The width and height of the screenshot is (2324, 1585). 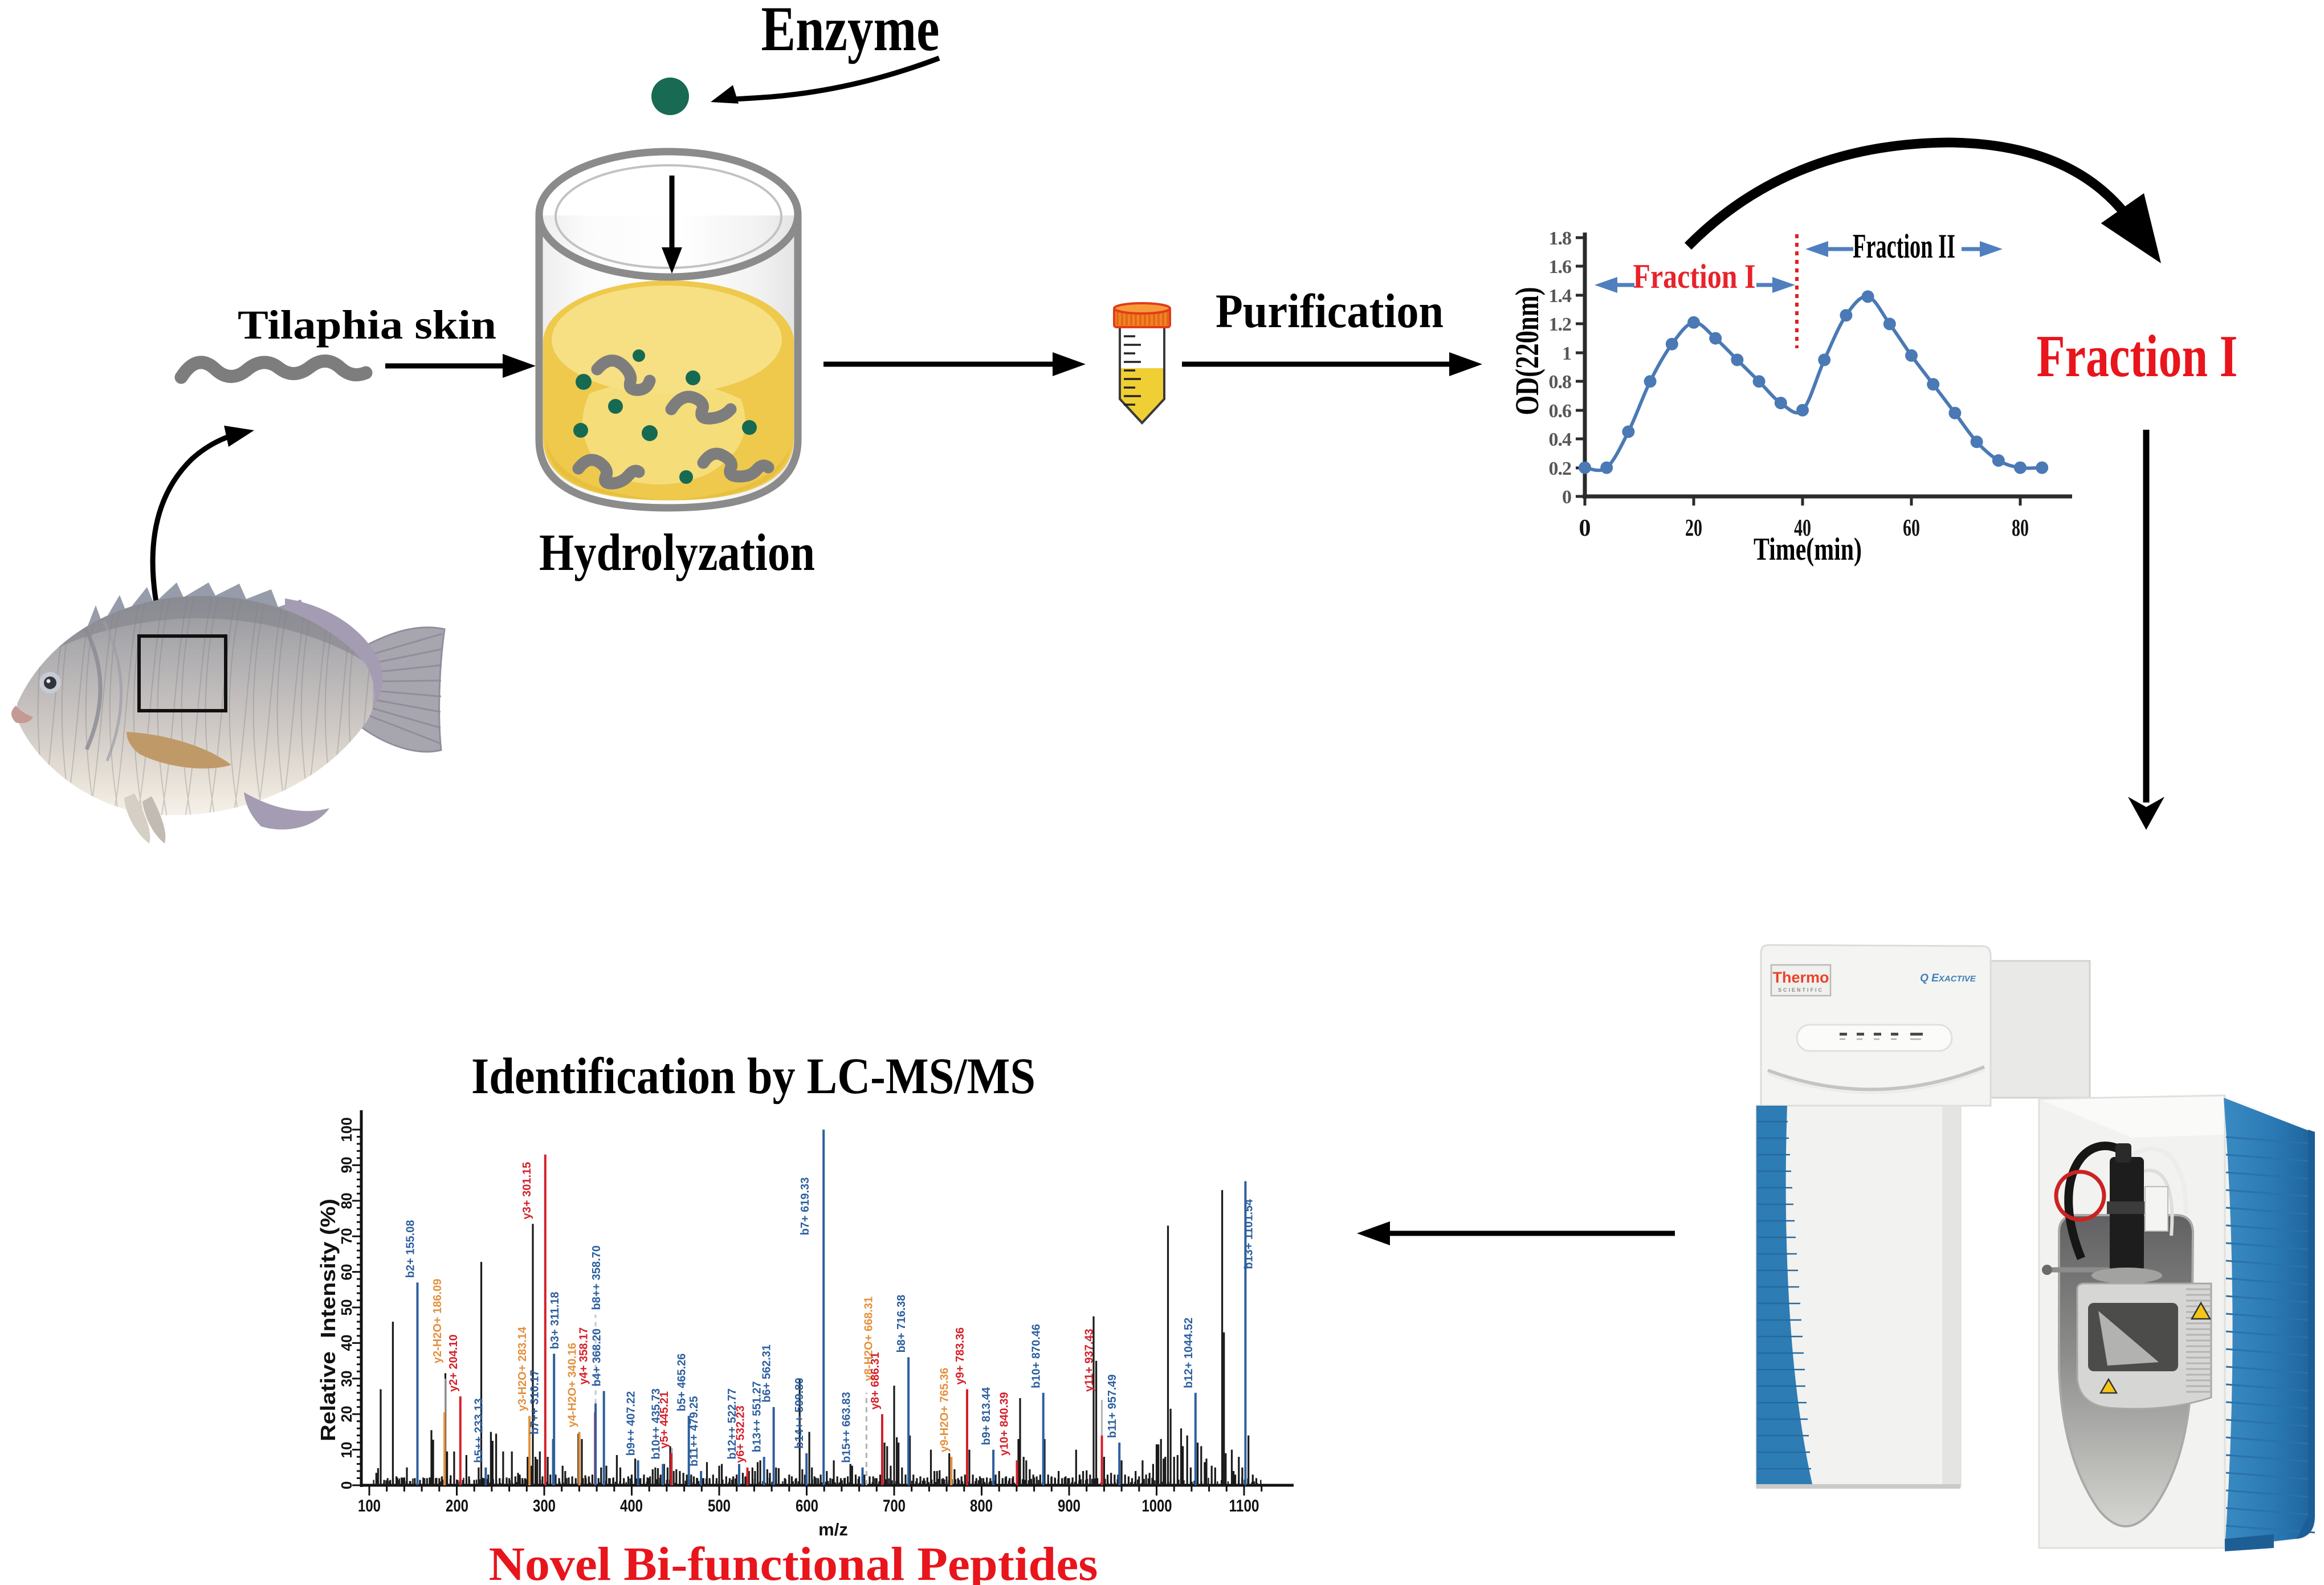 What do you see at coordinates (1560, 383) in the screenshot?
I see `svg-text: 0.8` at bounding box center [1560, 383].